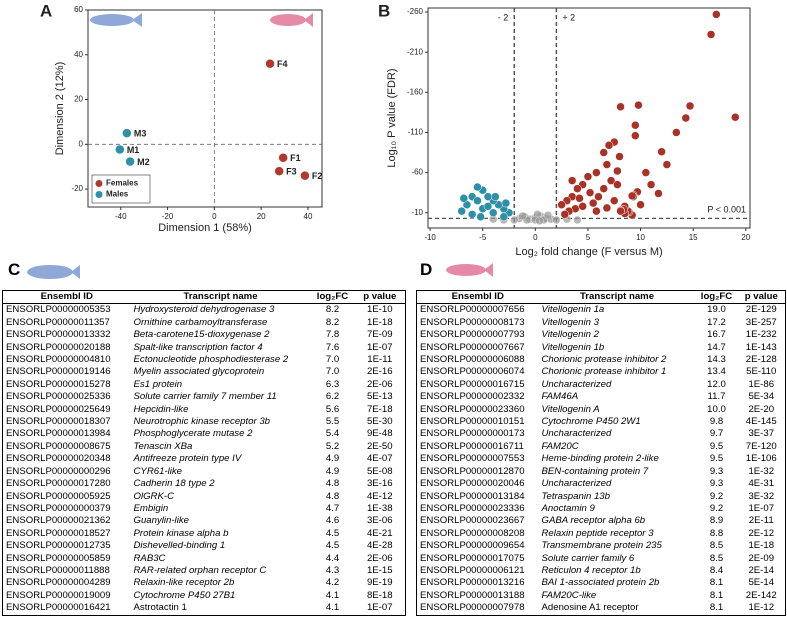  Describe the element at coordinates (617, 297) in the screenshot. I see `column-header: Transcript name` at that location.